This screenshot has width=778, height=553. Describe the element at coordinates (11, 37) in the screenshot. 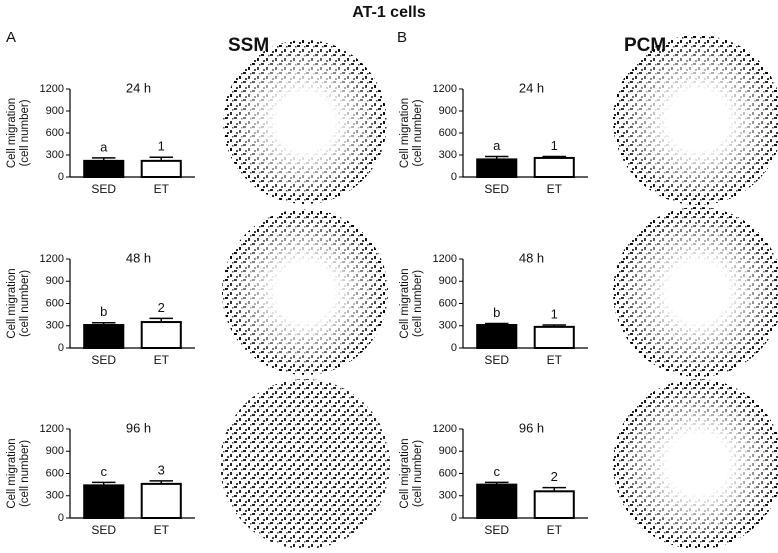

I see `panel-label: A` at that location.